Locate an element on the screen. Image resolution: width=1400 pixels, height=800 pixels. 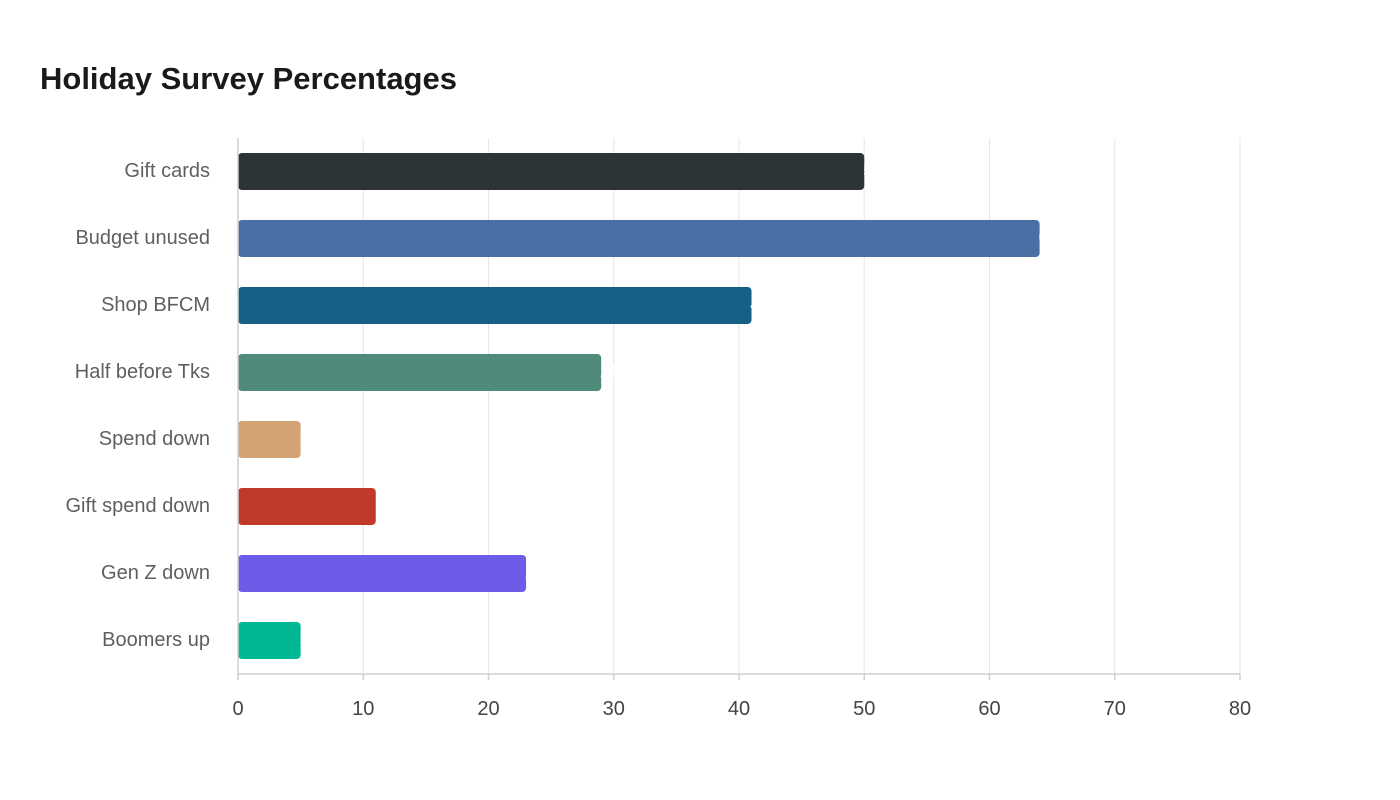
category-label-2: Shop BFCM is located at coordinates (155, 305).